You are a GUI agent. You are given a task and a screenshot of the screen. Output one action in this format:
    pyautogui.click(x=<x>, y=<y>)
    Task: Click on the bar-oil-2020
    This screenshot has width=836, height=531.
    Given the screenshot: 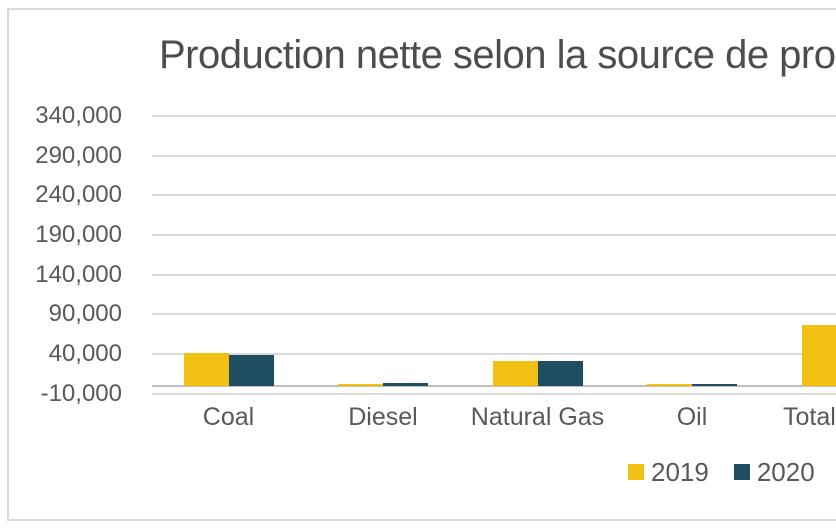 What is the action you would take?
    pyautogui.click(x=714, y=384)
    